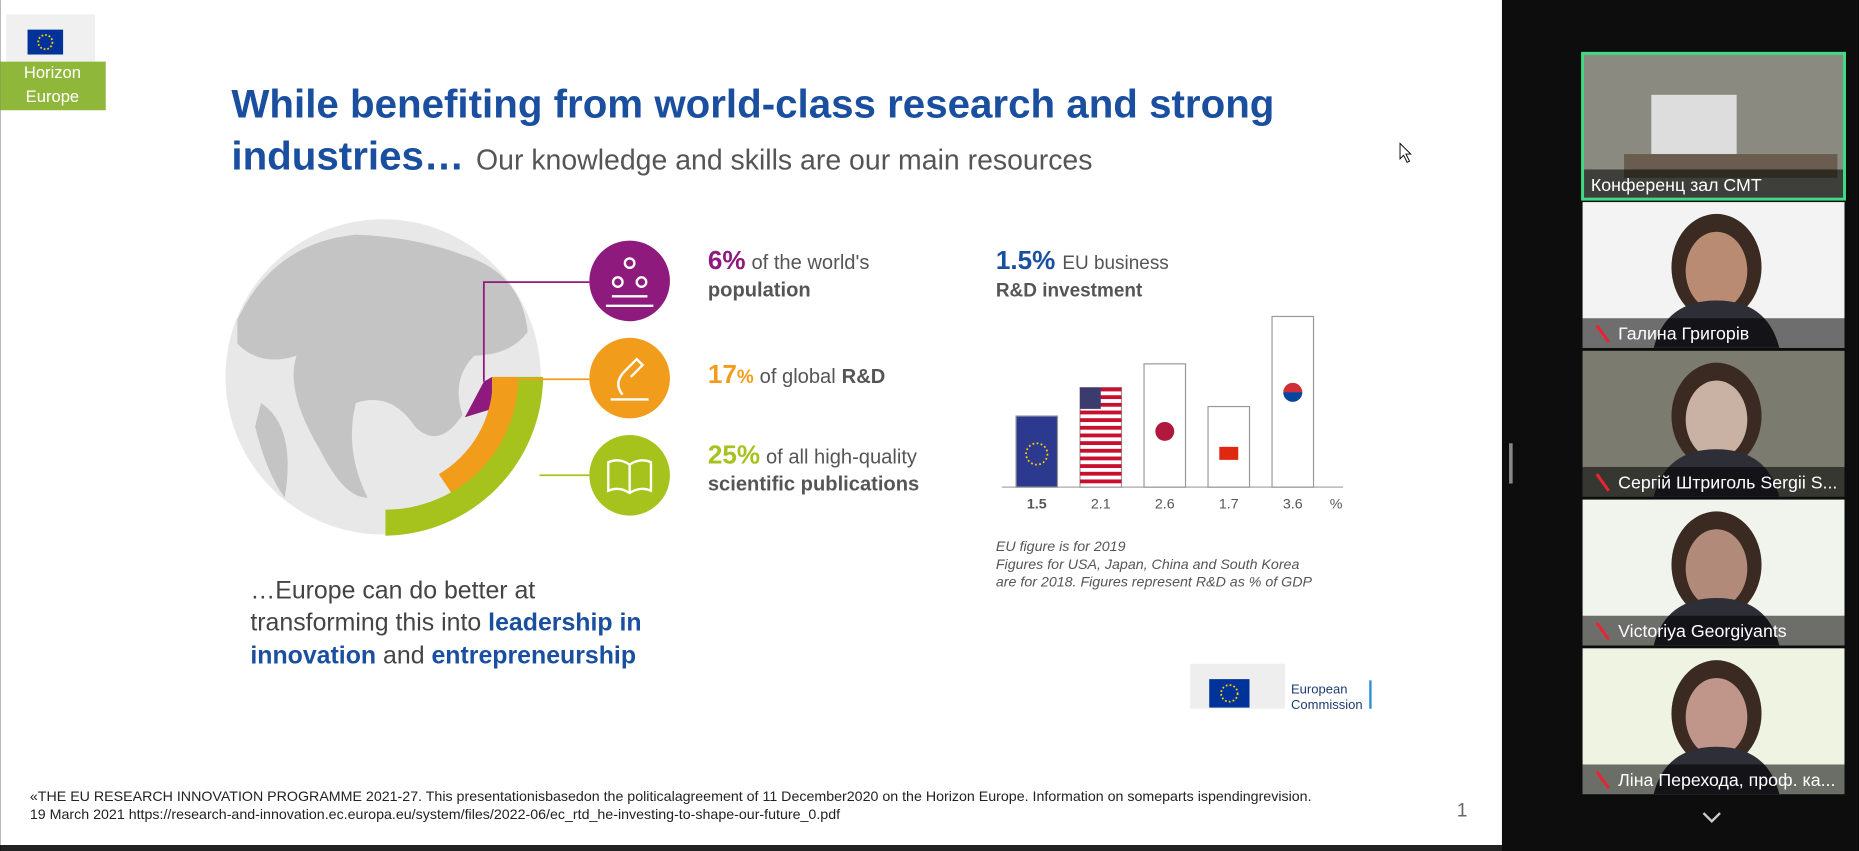  What do you see at coordinates (564, 623) in the screenshot?
I see `text: leadership in` at bounding box center [564, 623].